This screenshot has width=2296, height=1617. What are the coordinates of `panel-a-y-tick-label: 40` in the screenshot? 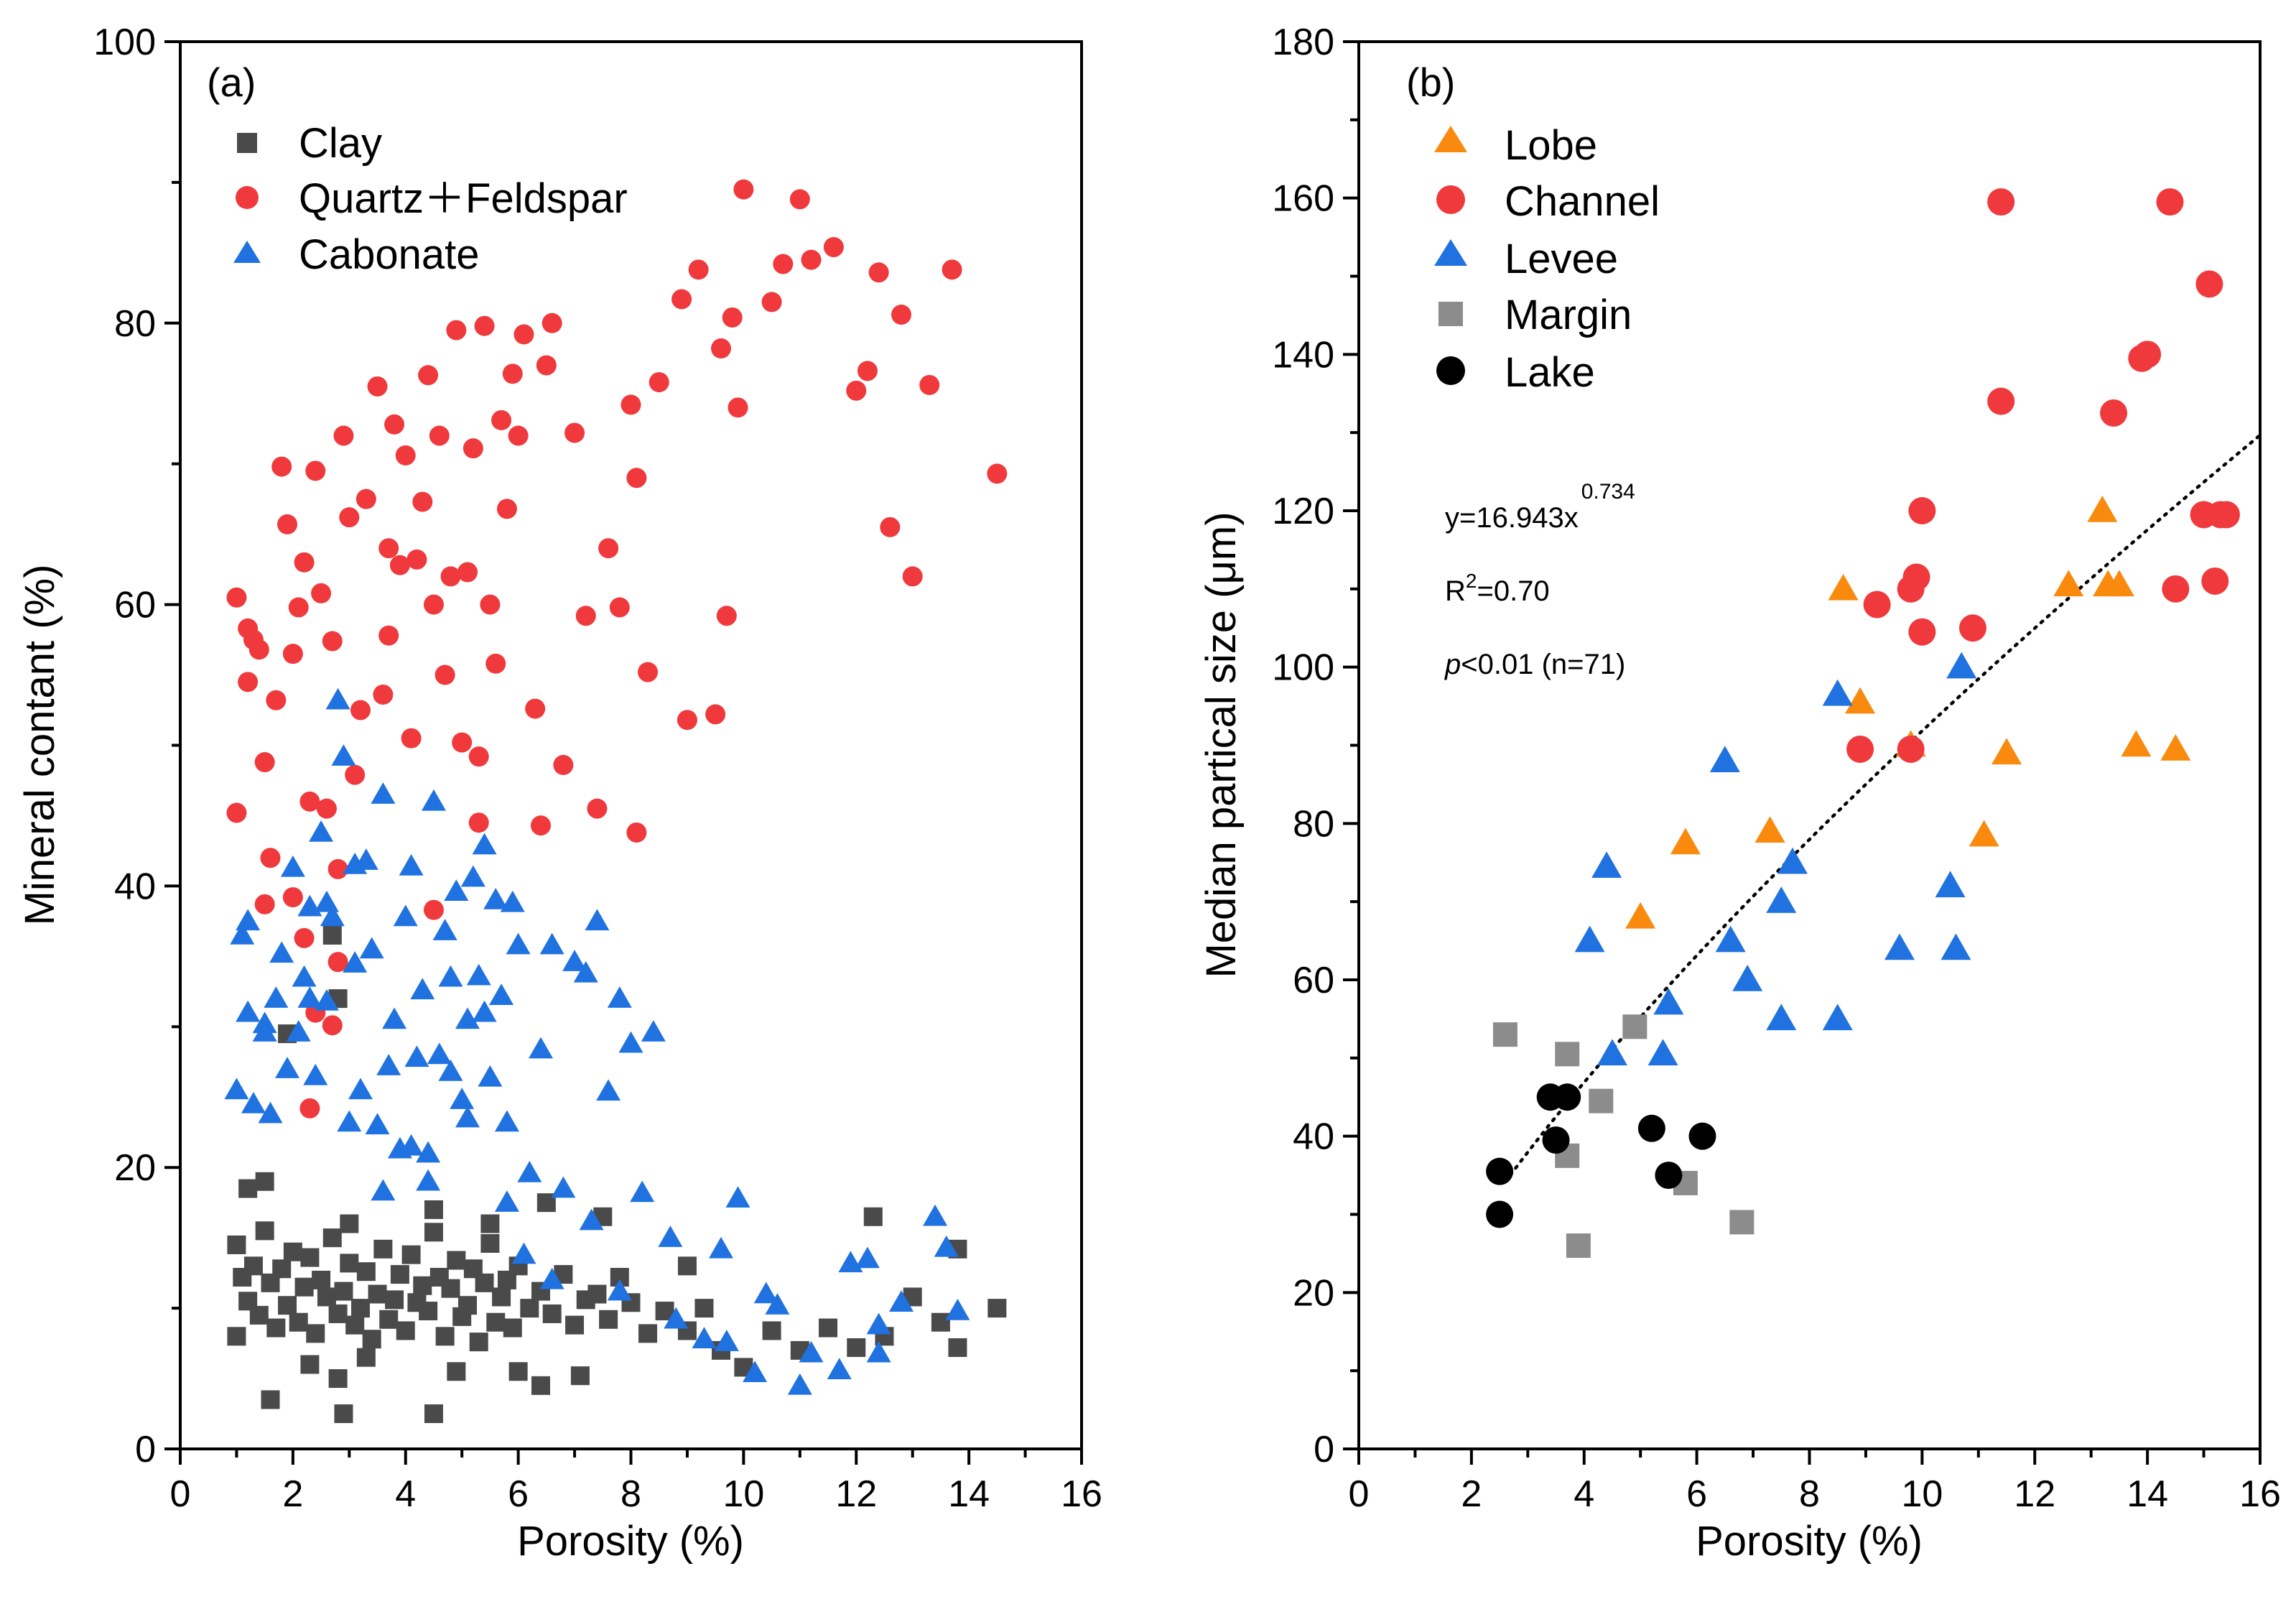 It's located at (135, 886).